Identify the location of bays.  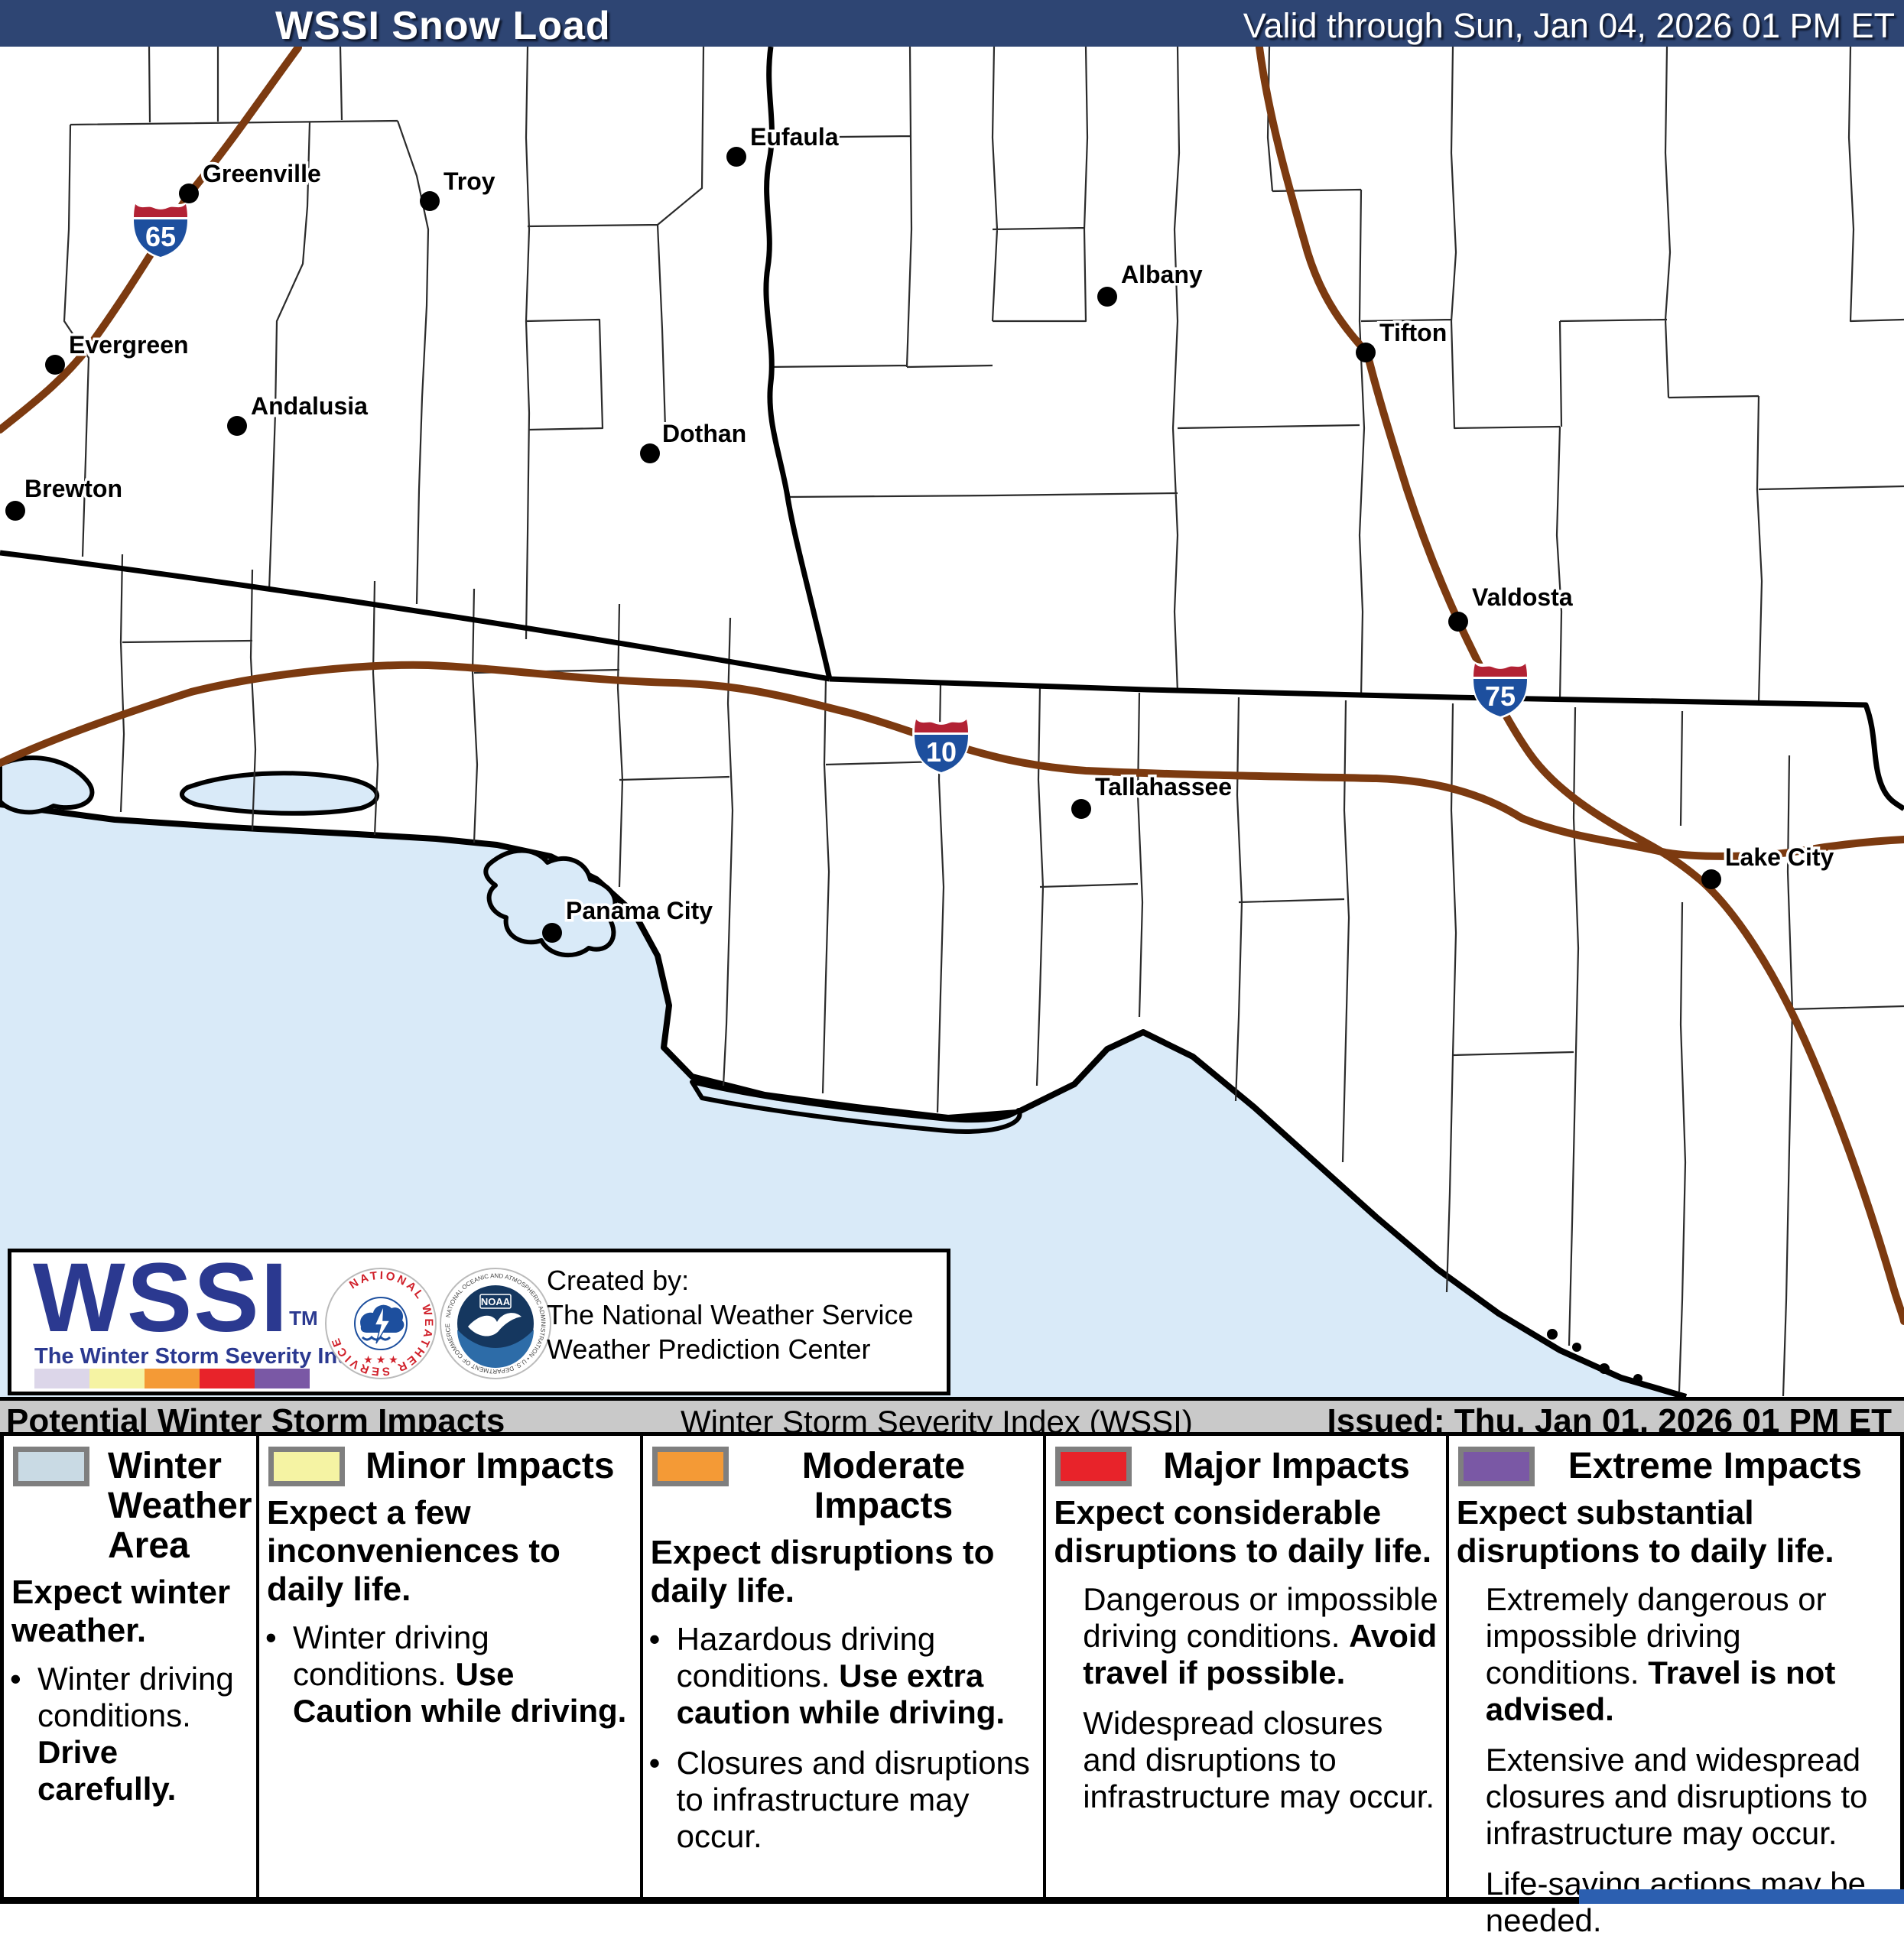
(511, 944).